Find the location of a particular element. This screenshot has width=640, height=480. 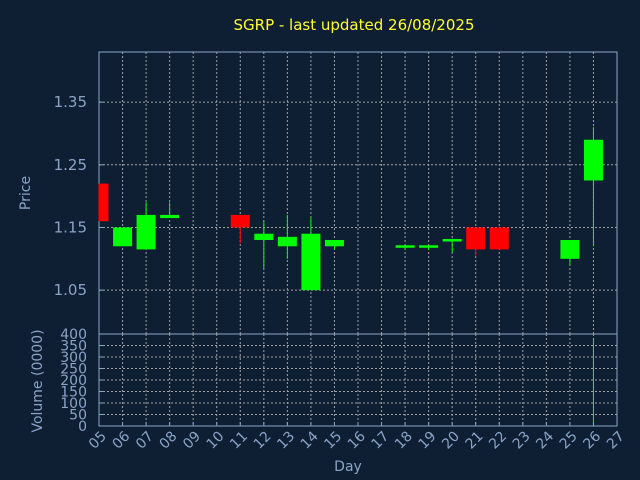

volume-y-tick-label: 50 is located at coordinates (78, 416).